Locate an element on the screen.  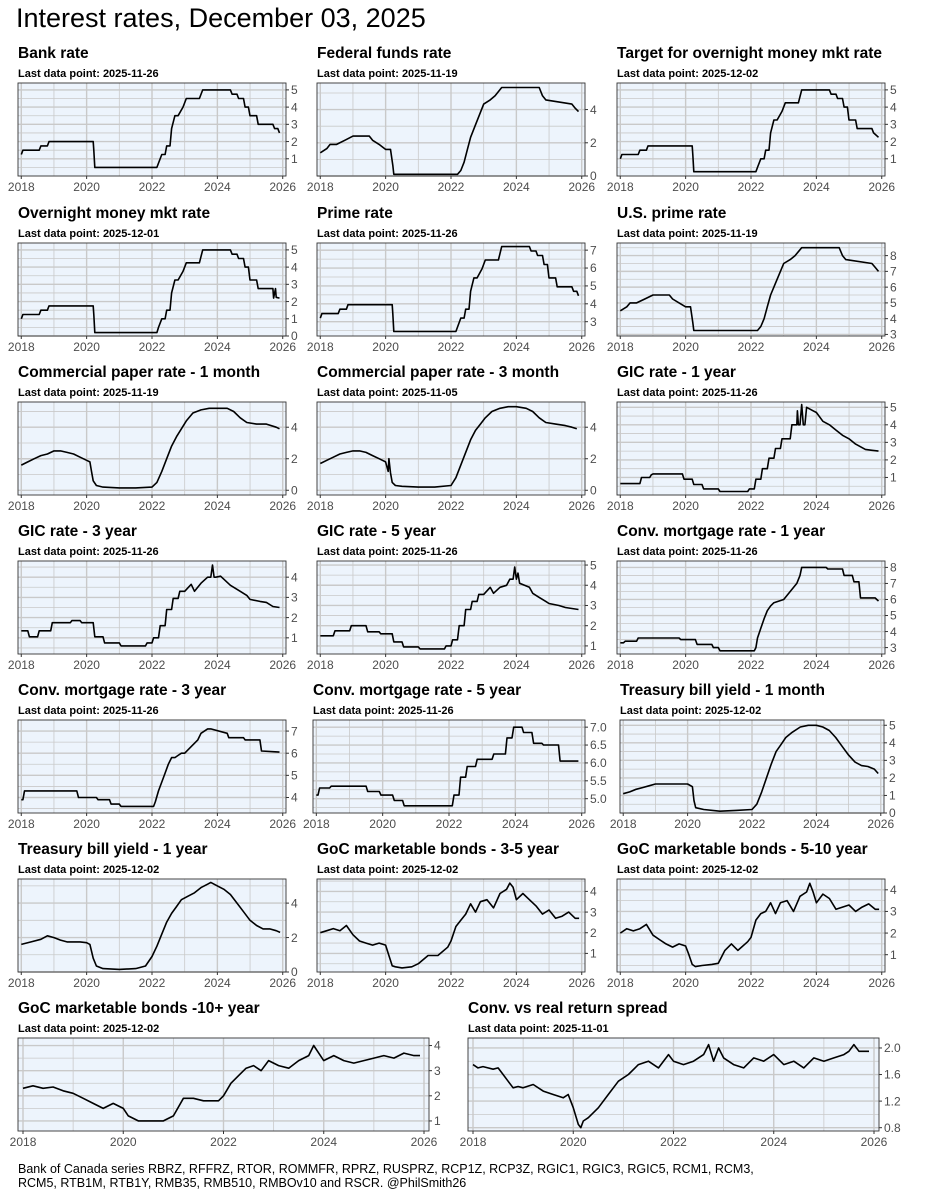
chart-title: GoC marketable bonds - 5-10 year is located at coordinates (742, 849).